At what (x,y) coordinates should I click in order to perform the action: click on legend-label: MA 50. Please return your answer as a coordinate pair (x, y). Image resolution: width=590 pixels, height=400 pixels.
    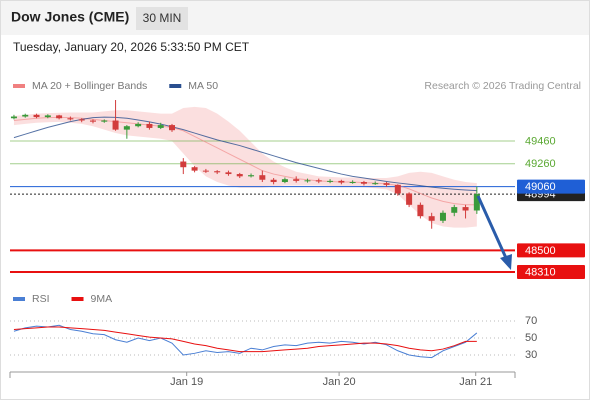
    Looking at the image, I should click on (203, 86).